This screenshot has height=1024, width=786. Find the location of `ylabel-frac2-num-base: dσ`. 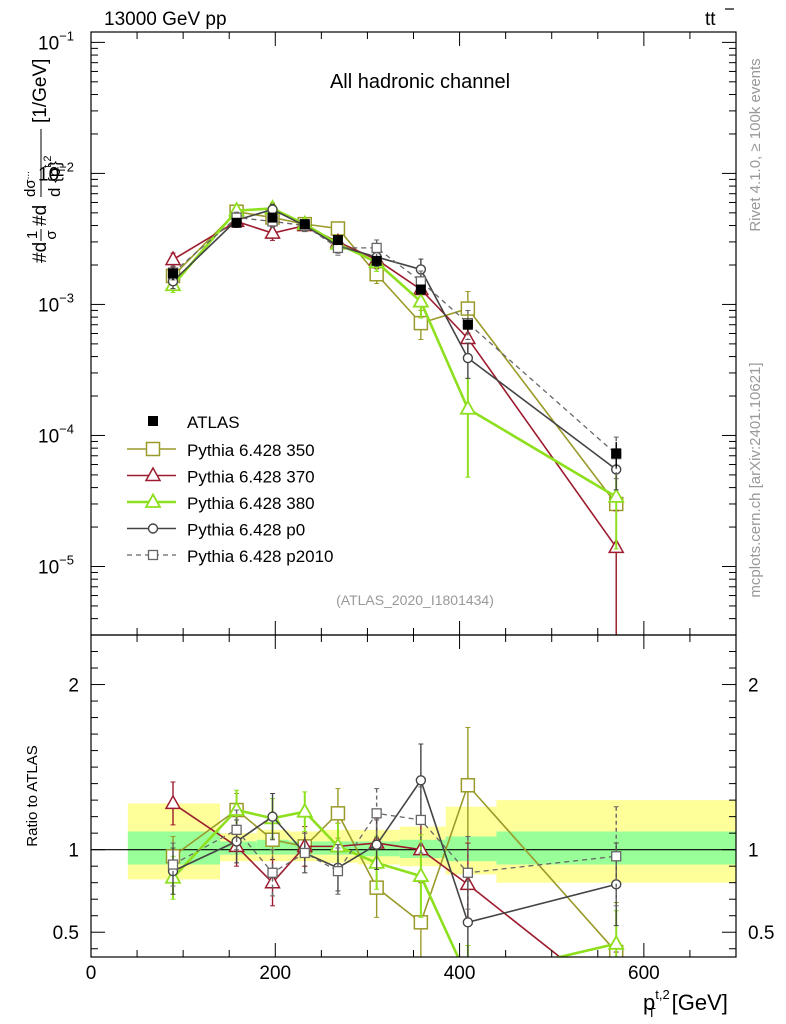

ylabel-frac2-num-base: dσ is located at coordinates (30, 188).